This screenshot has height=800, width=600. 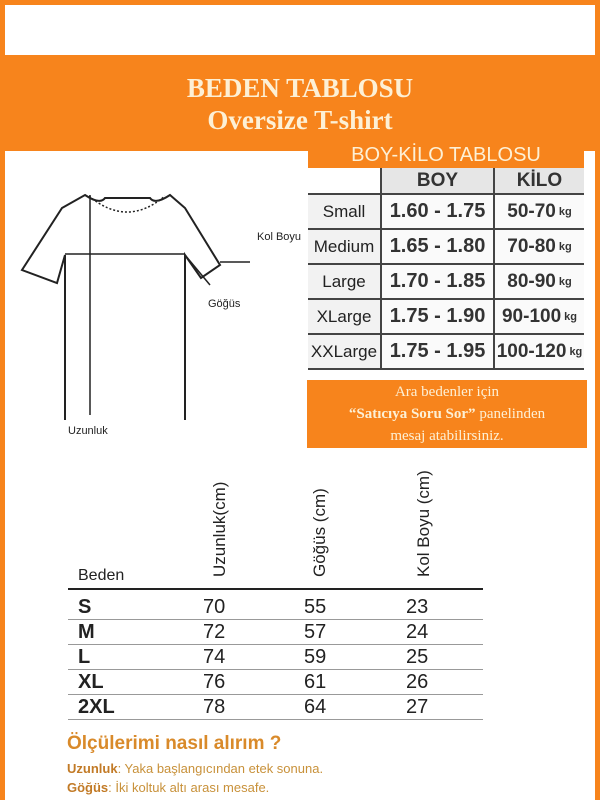 What do you see at coordinates (96, 707) in the screenshot?
I see `size-cell: 2XL` at bounding box center [96, 707].